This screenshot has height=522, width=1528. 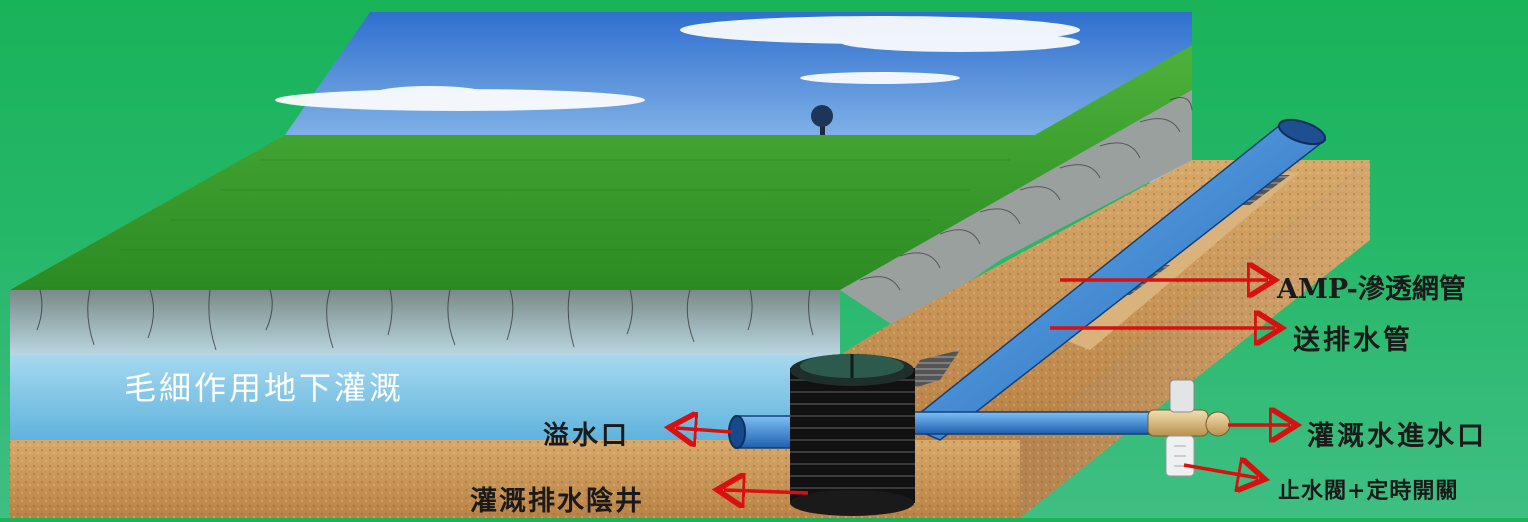 I want to click on clouds, so click(x=677, y=63).